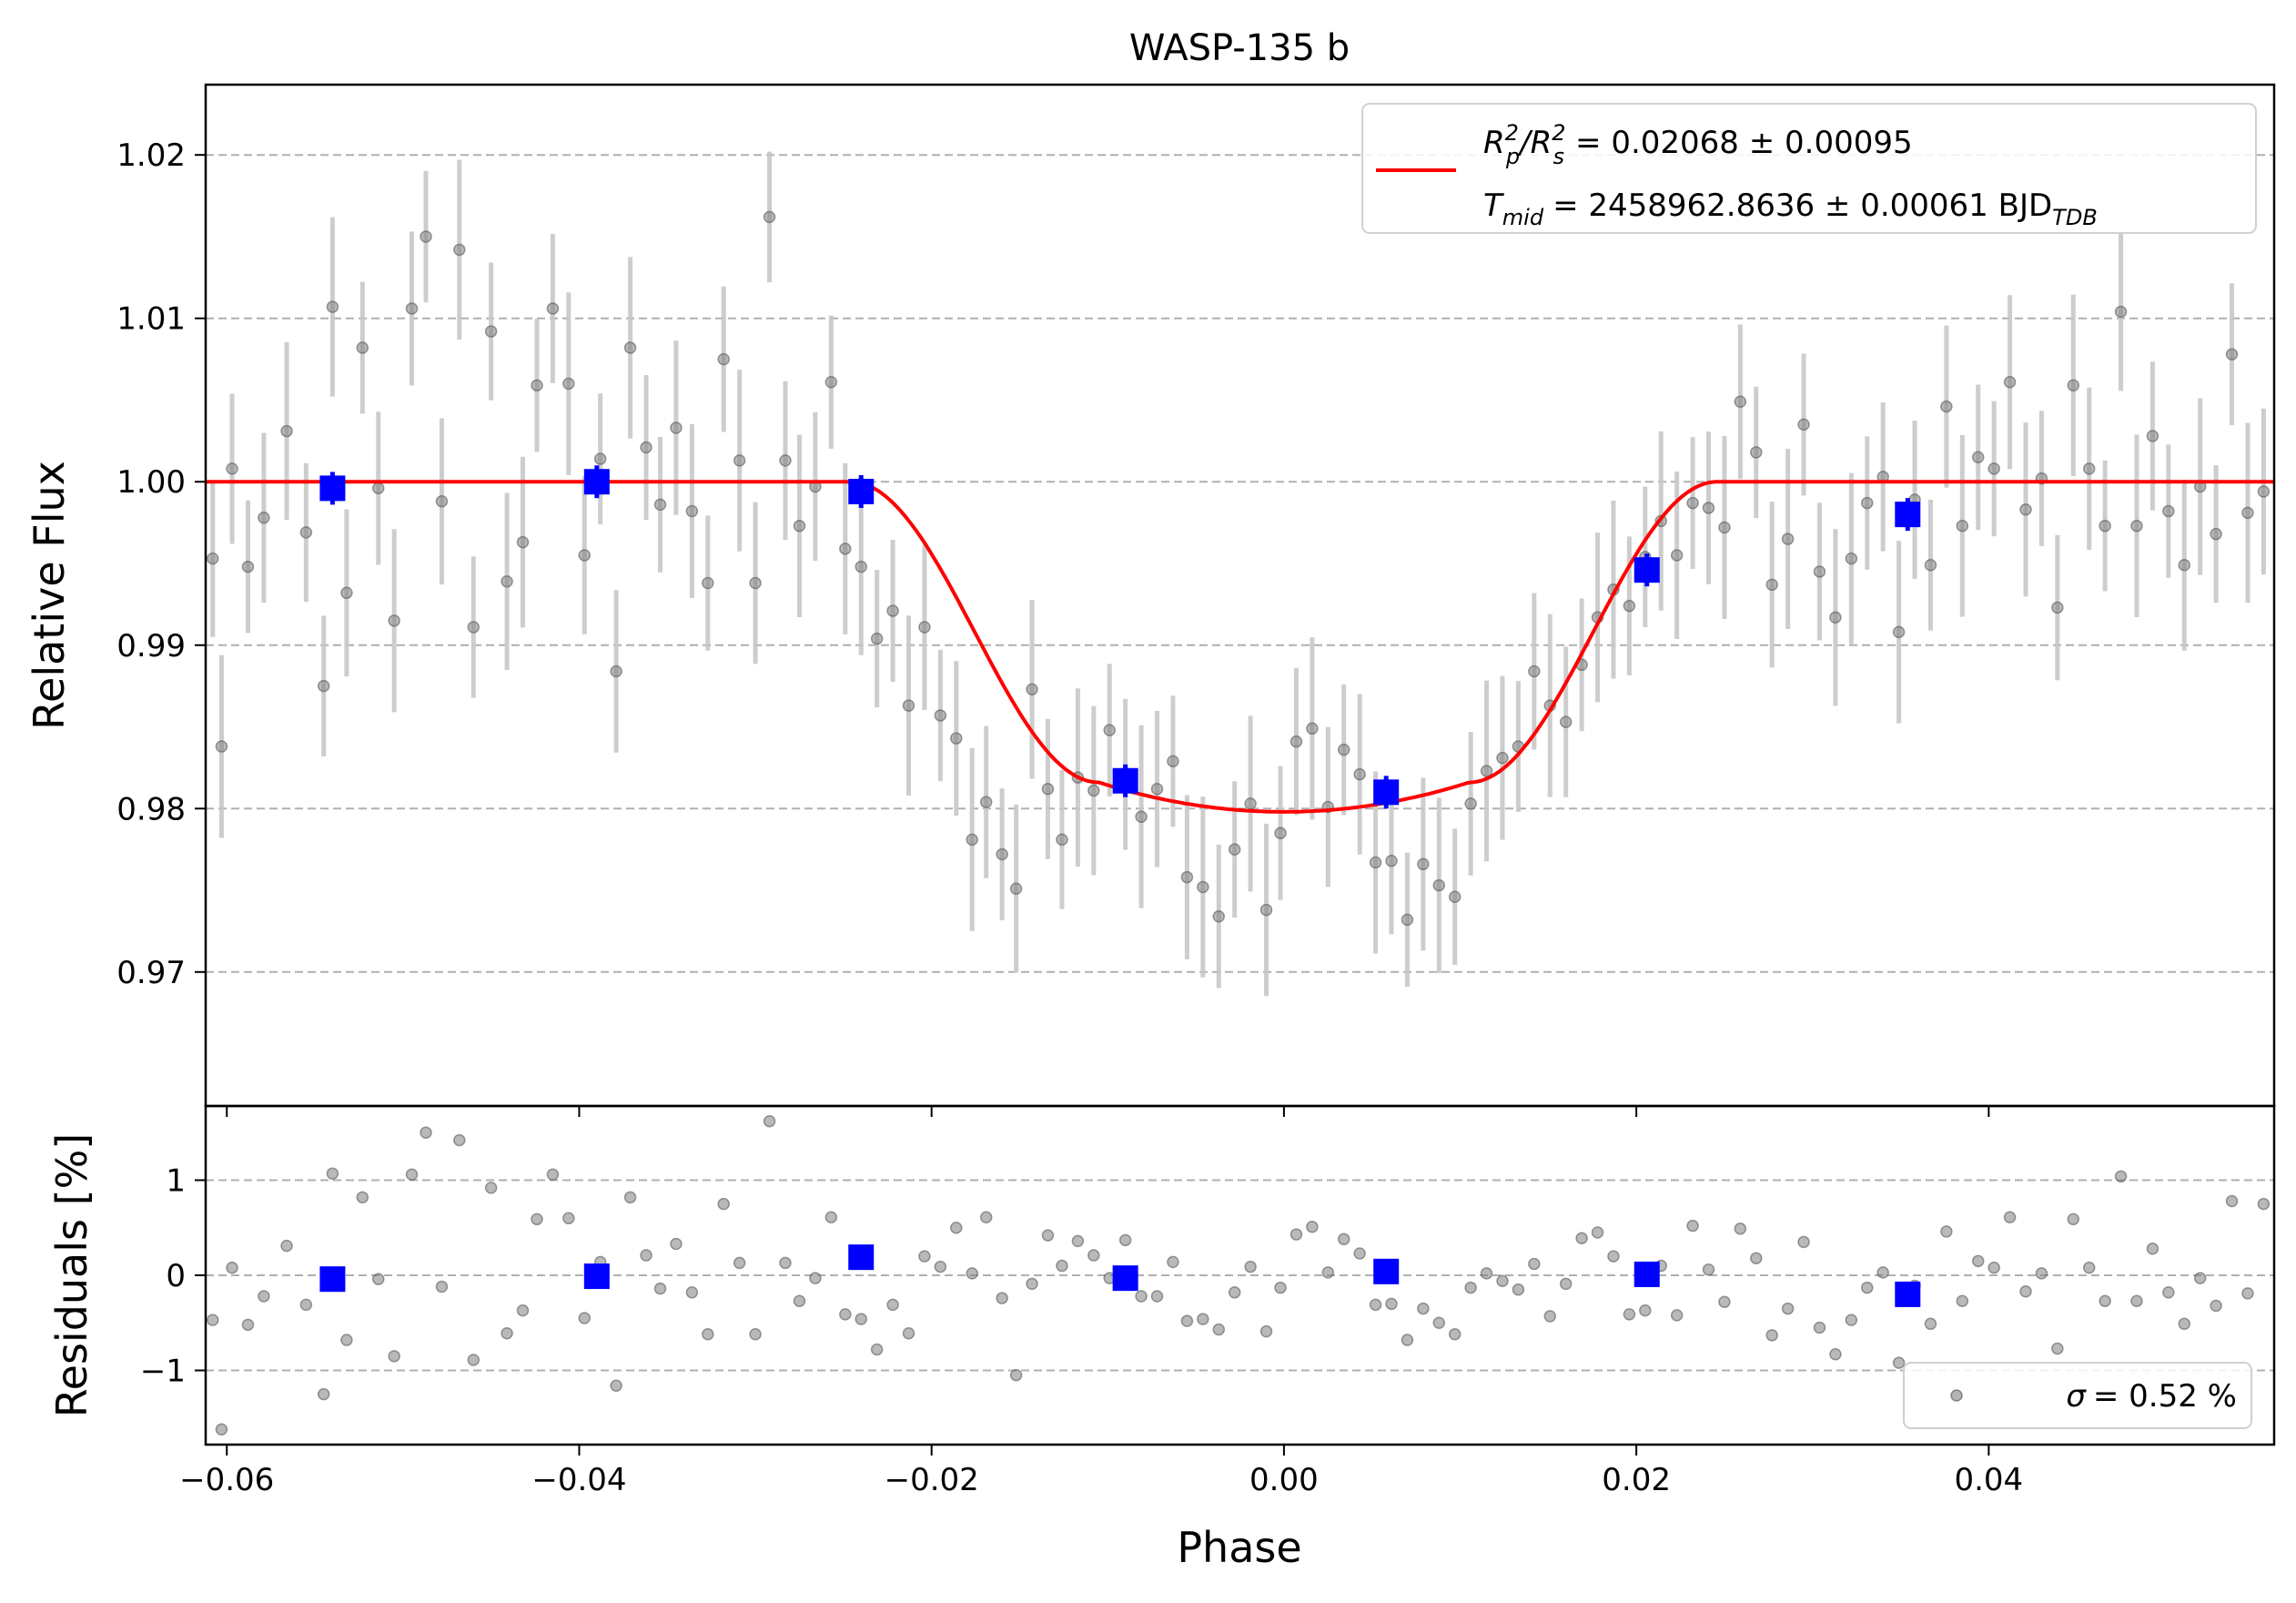 This screenshot has width=2296, height=1603. What do you see at coordinates (163, 1371) in the screenshot?
I see `residuals-y-tick-label: −1` at bounding box center [163, 1371].